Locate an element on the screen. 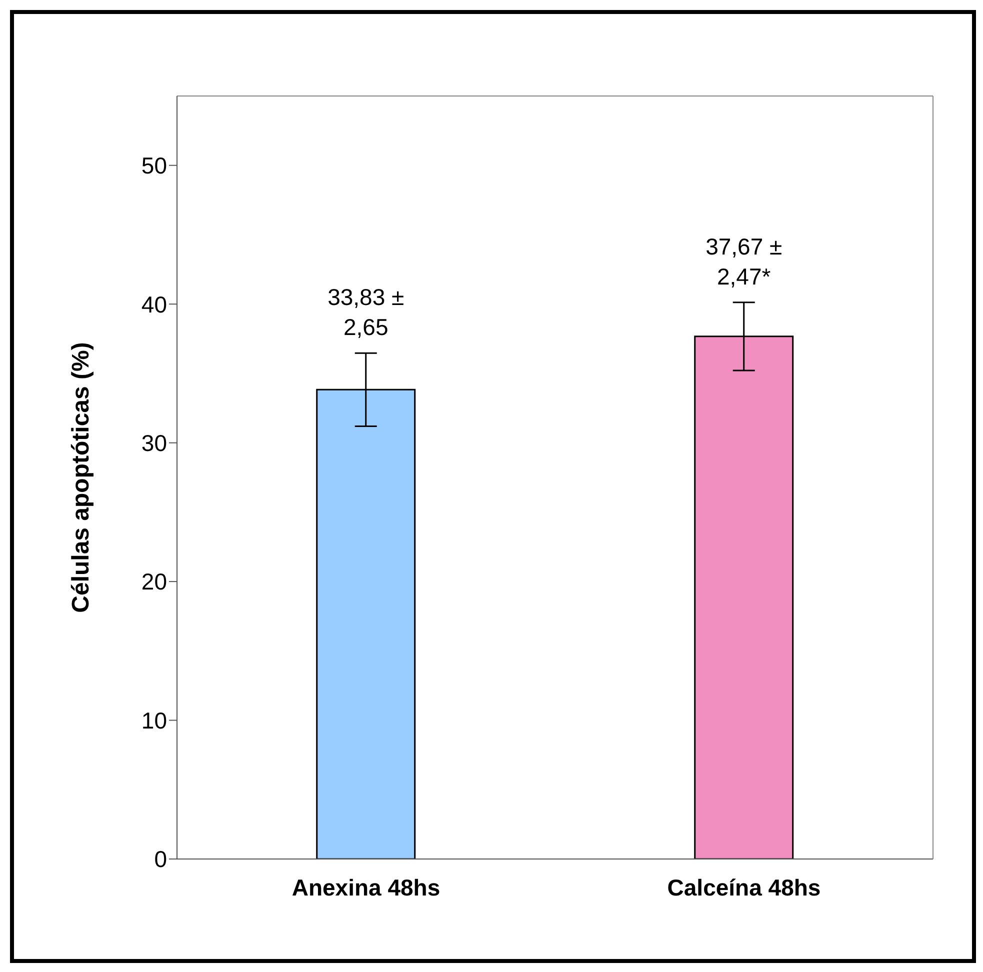 Image resolution: width=983 pixels, height=972 pixels. x-tick-label: Anexina 48hs is located at coordinates (366, 887).